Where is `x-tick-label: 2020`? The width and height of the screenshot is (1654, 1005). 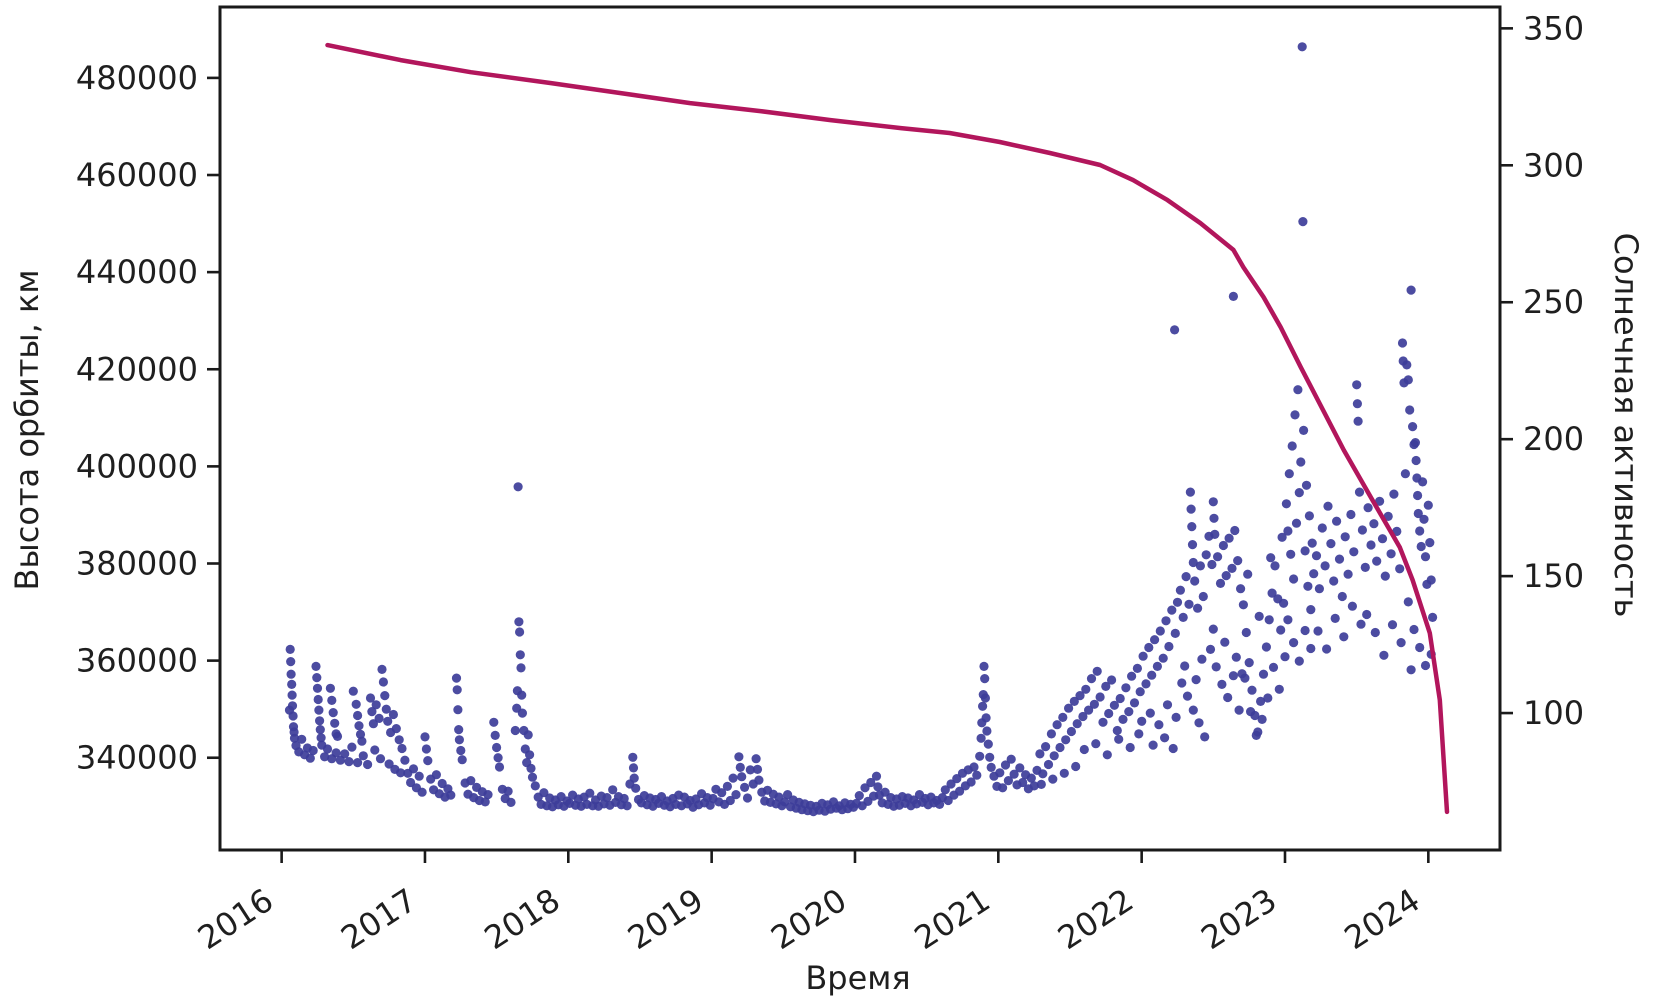
x-tick-label: 2020 is located at coordinates (808, 919).